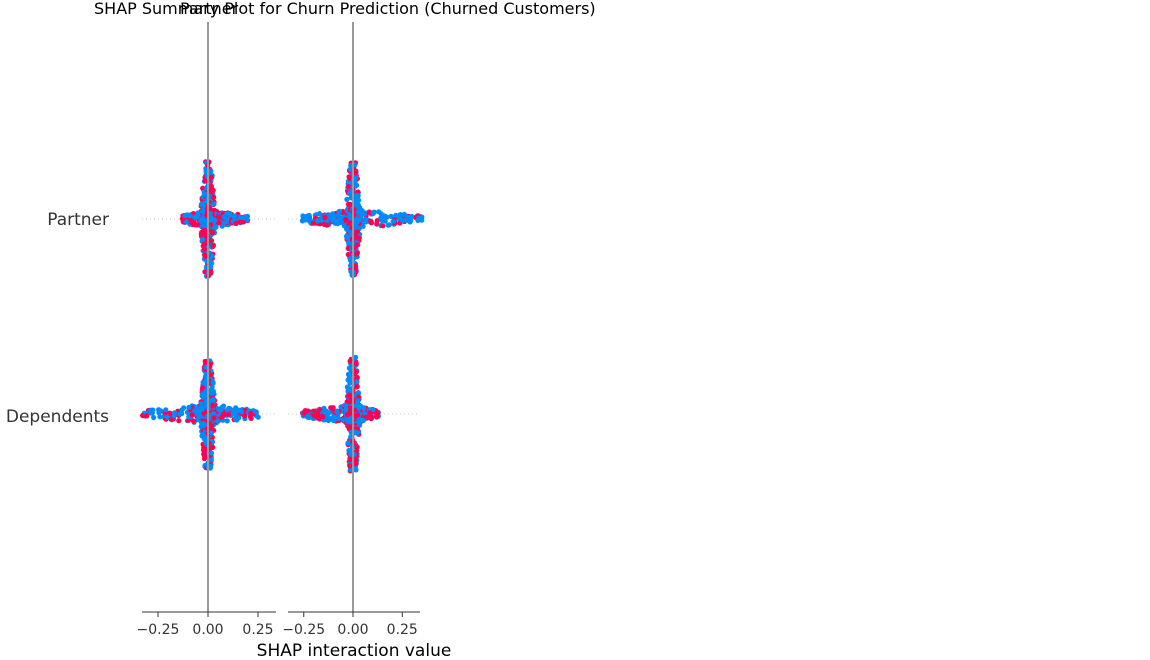 This screenshot has height=660, width=1150. Describe the element at coordinates (205, 625) in the screenshot. I see `panel-partner-ticks: −0.25 0.00 0.25` at that location.